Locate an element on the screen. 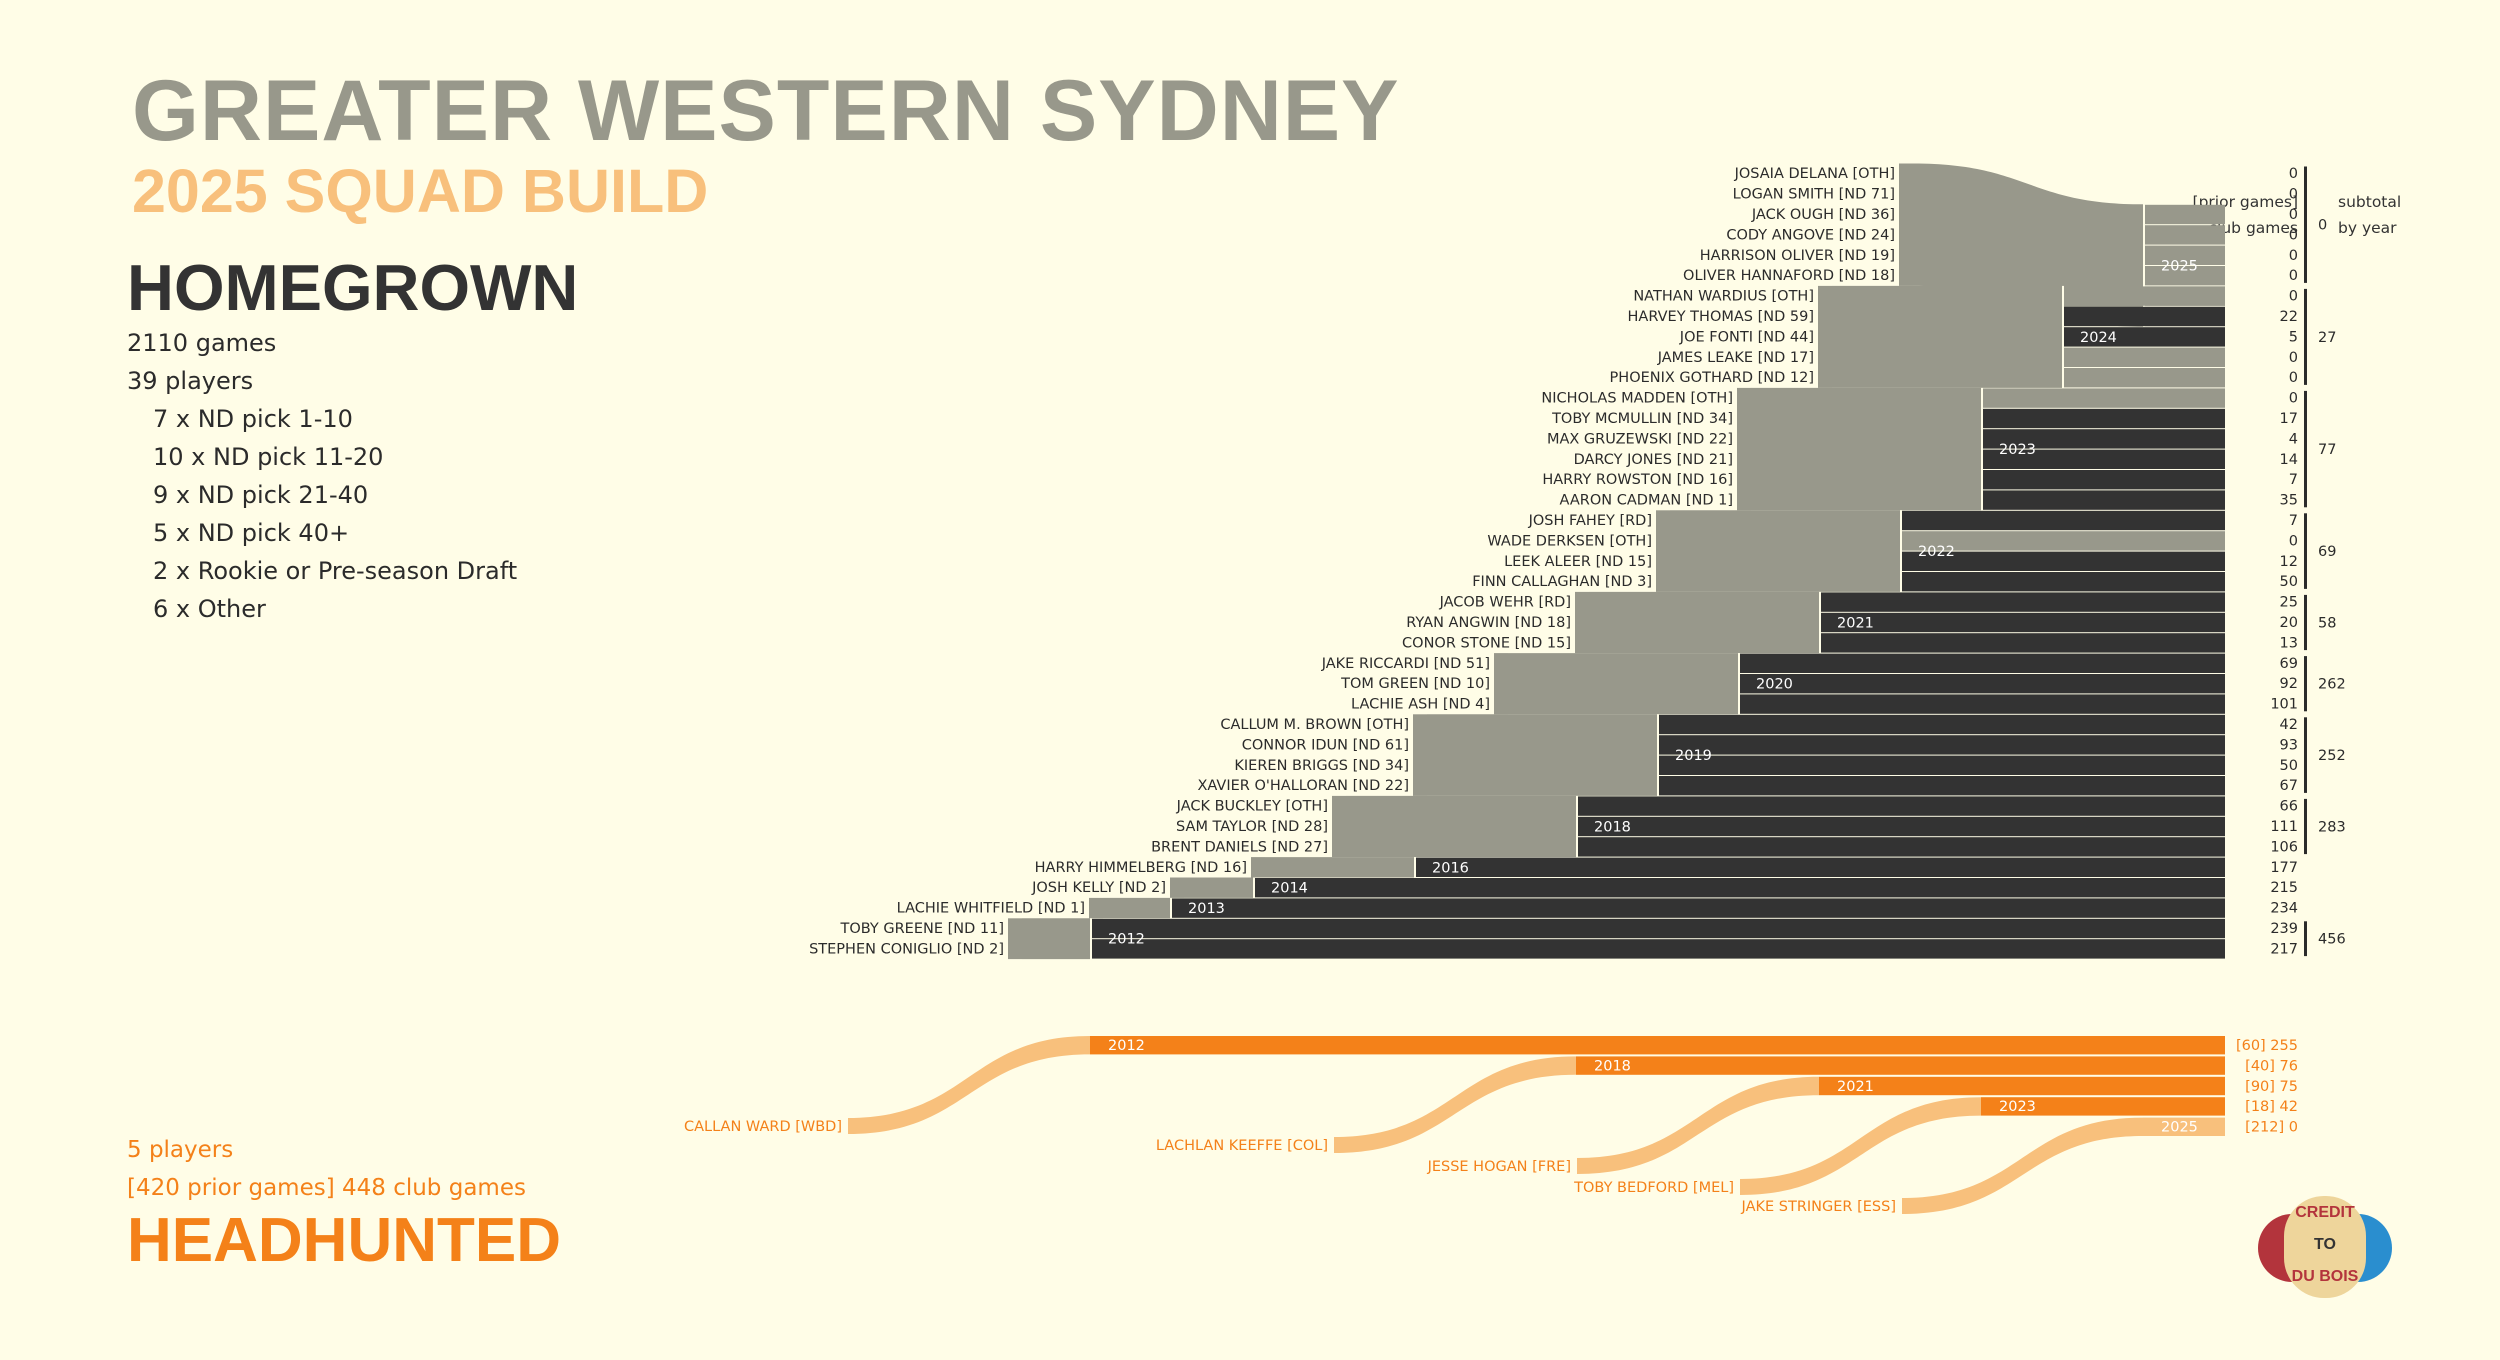 This screenshot has width=2500, height=1360. player-label: TOBY GREENE [ND 11] is located at coordinates (921, 929).